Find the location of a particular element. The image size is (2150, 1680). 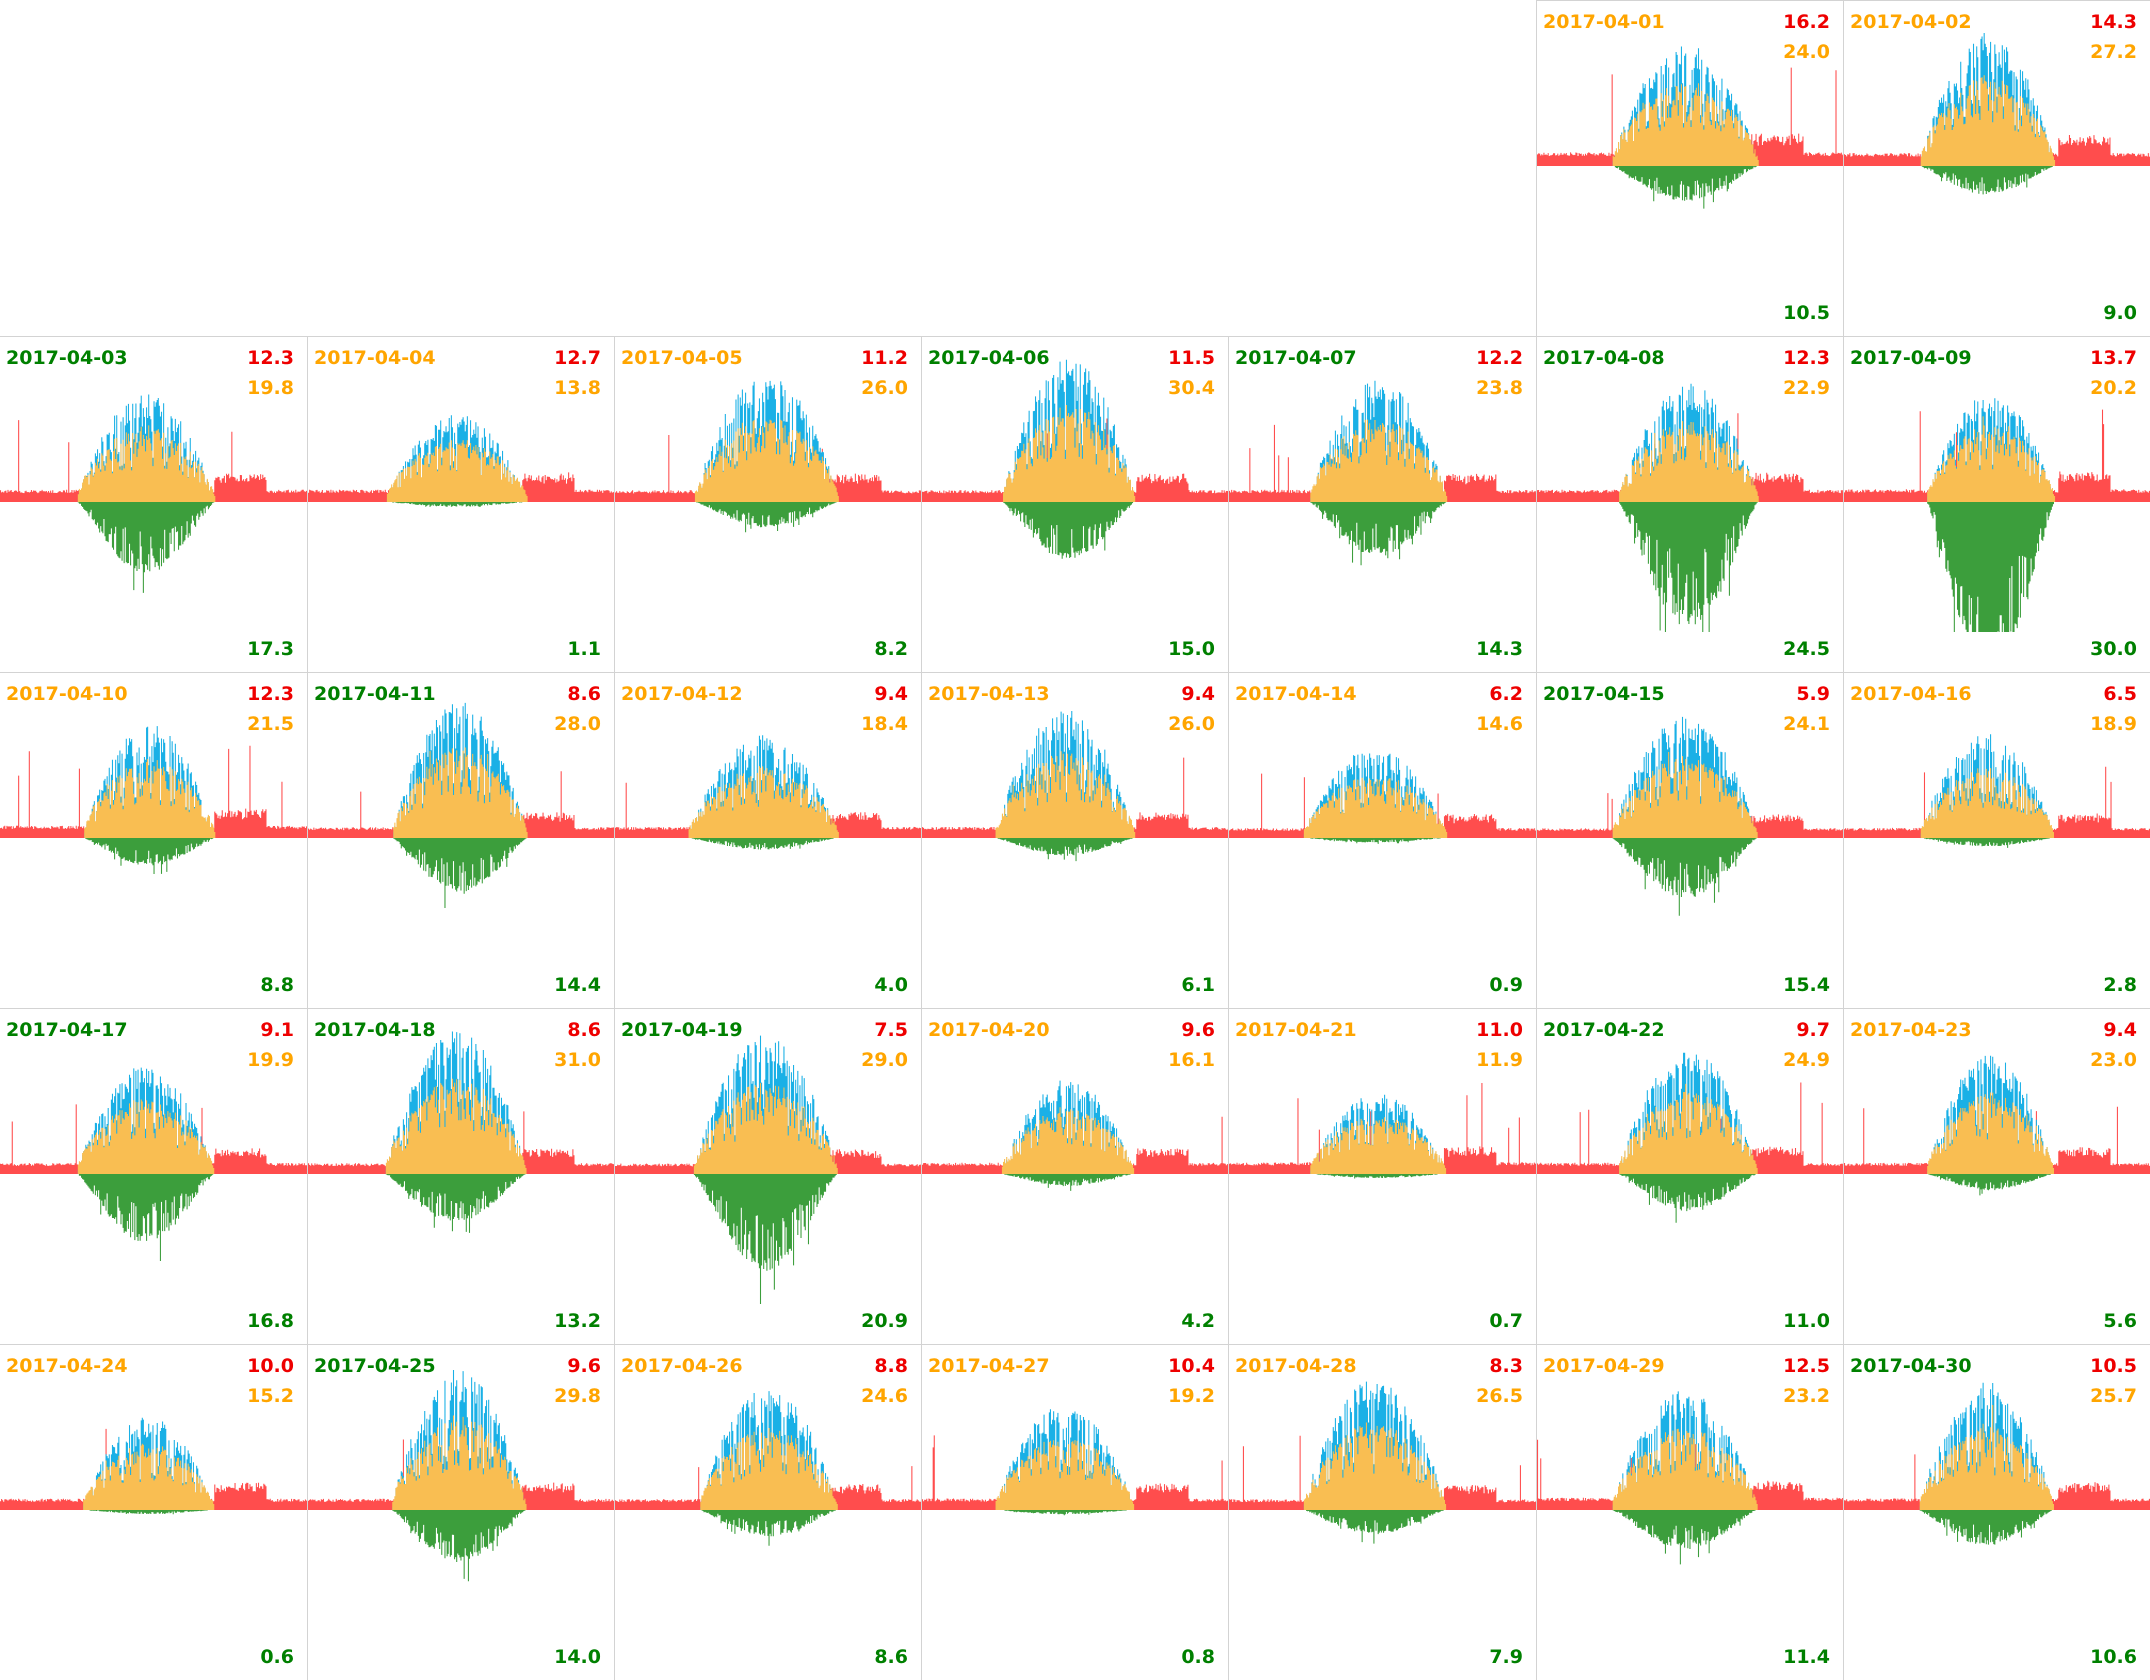

generation-label: 29.8 is located at coordinates (577, 1396).